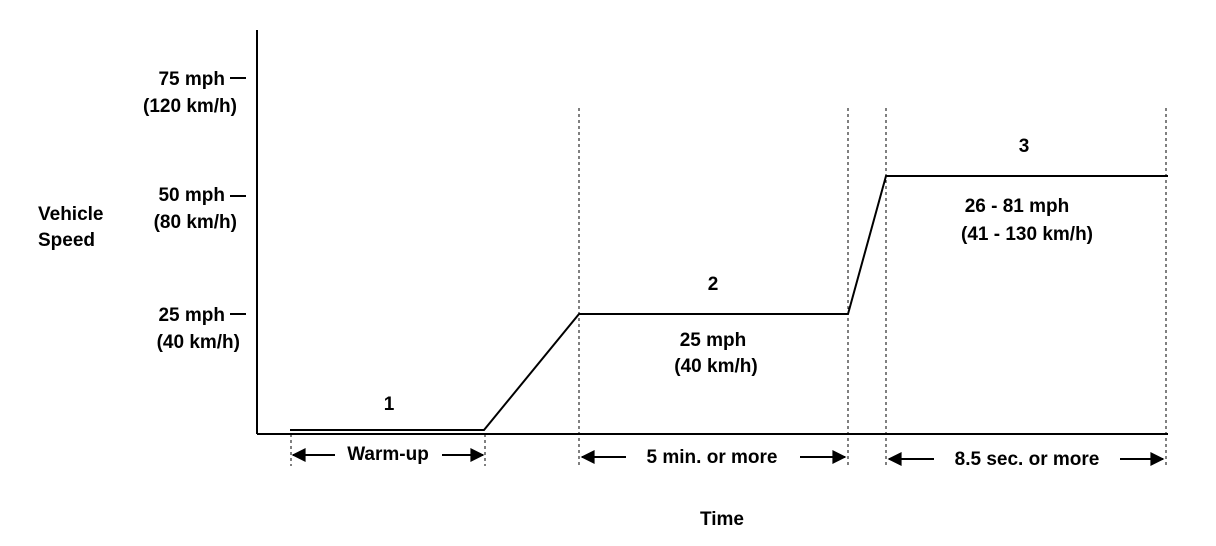 This screenshot has width=1216, height=546. I want to click on x-axis-title: Time, so click(722, 519).